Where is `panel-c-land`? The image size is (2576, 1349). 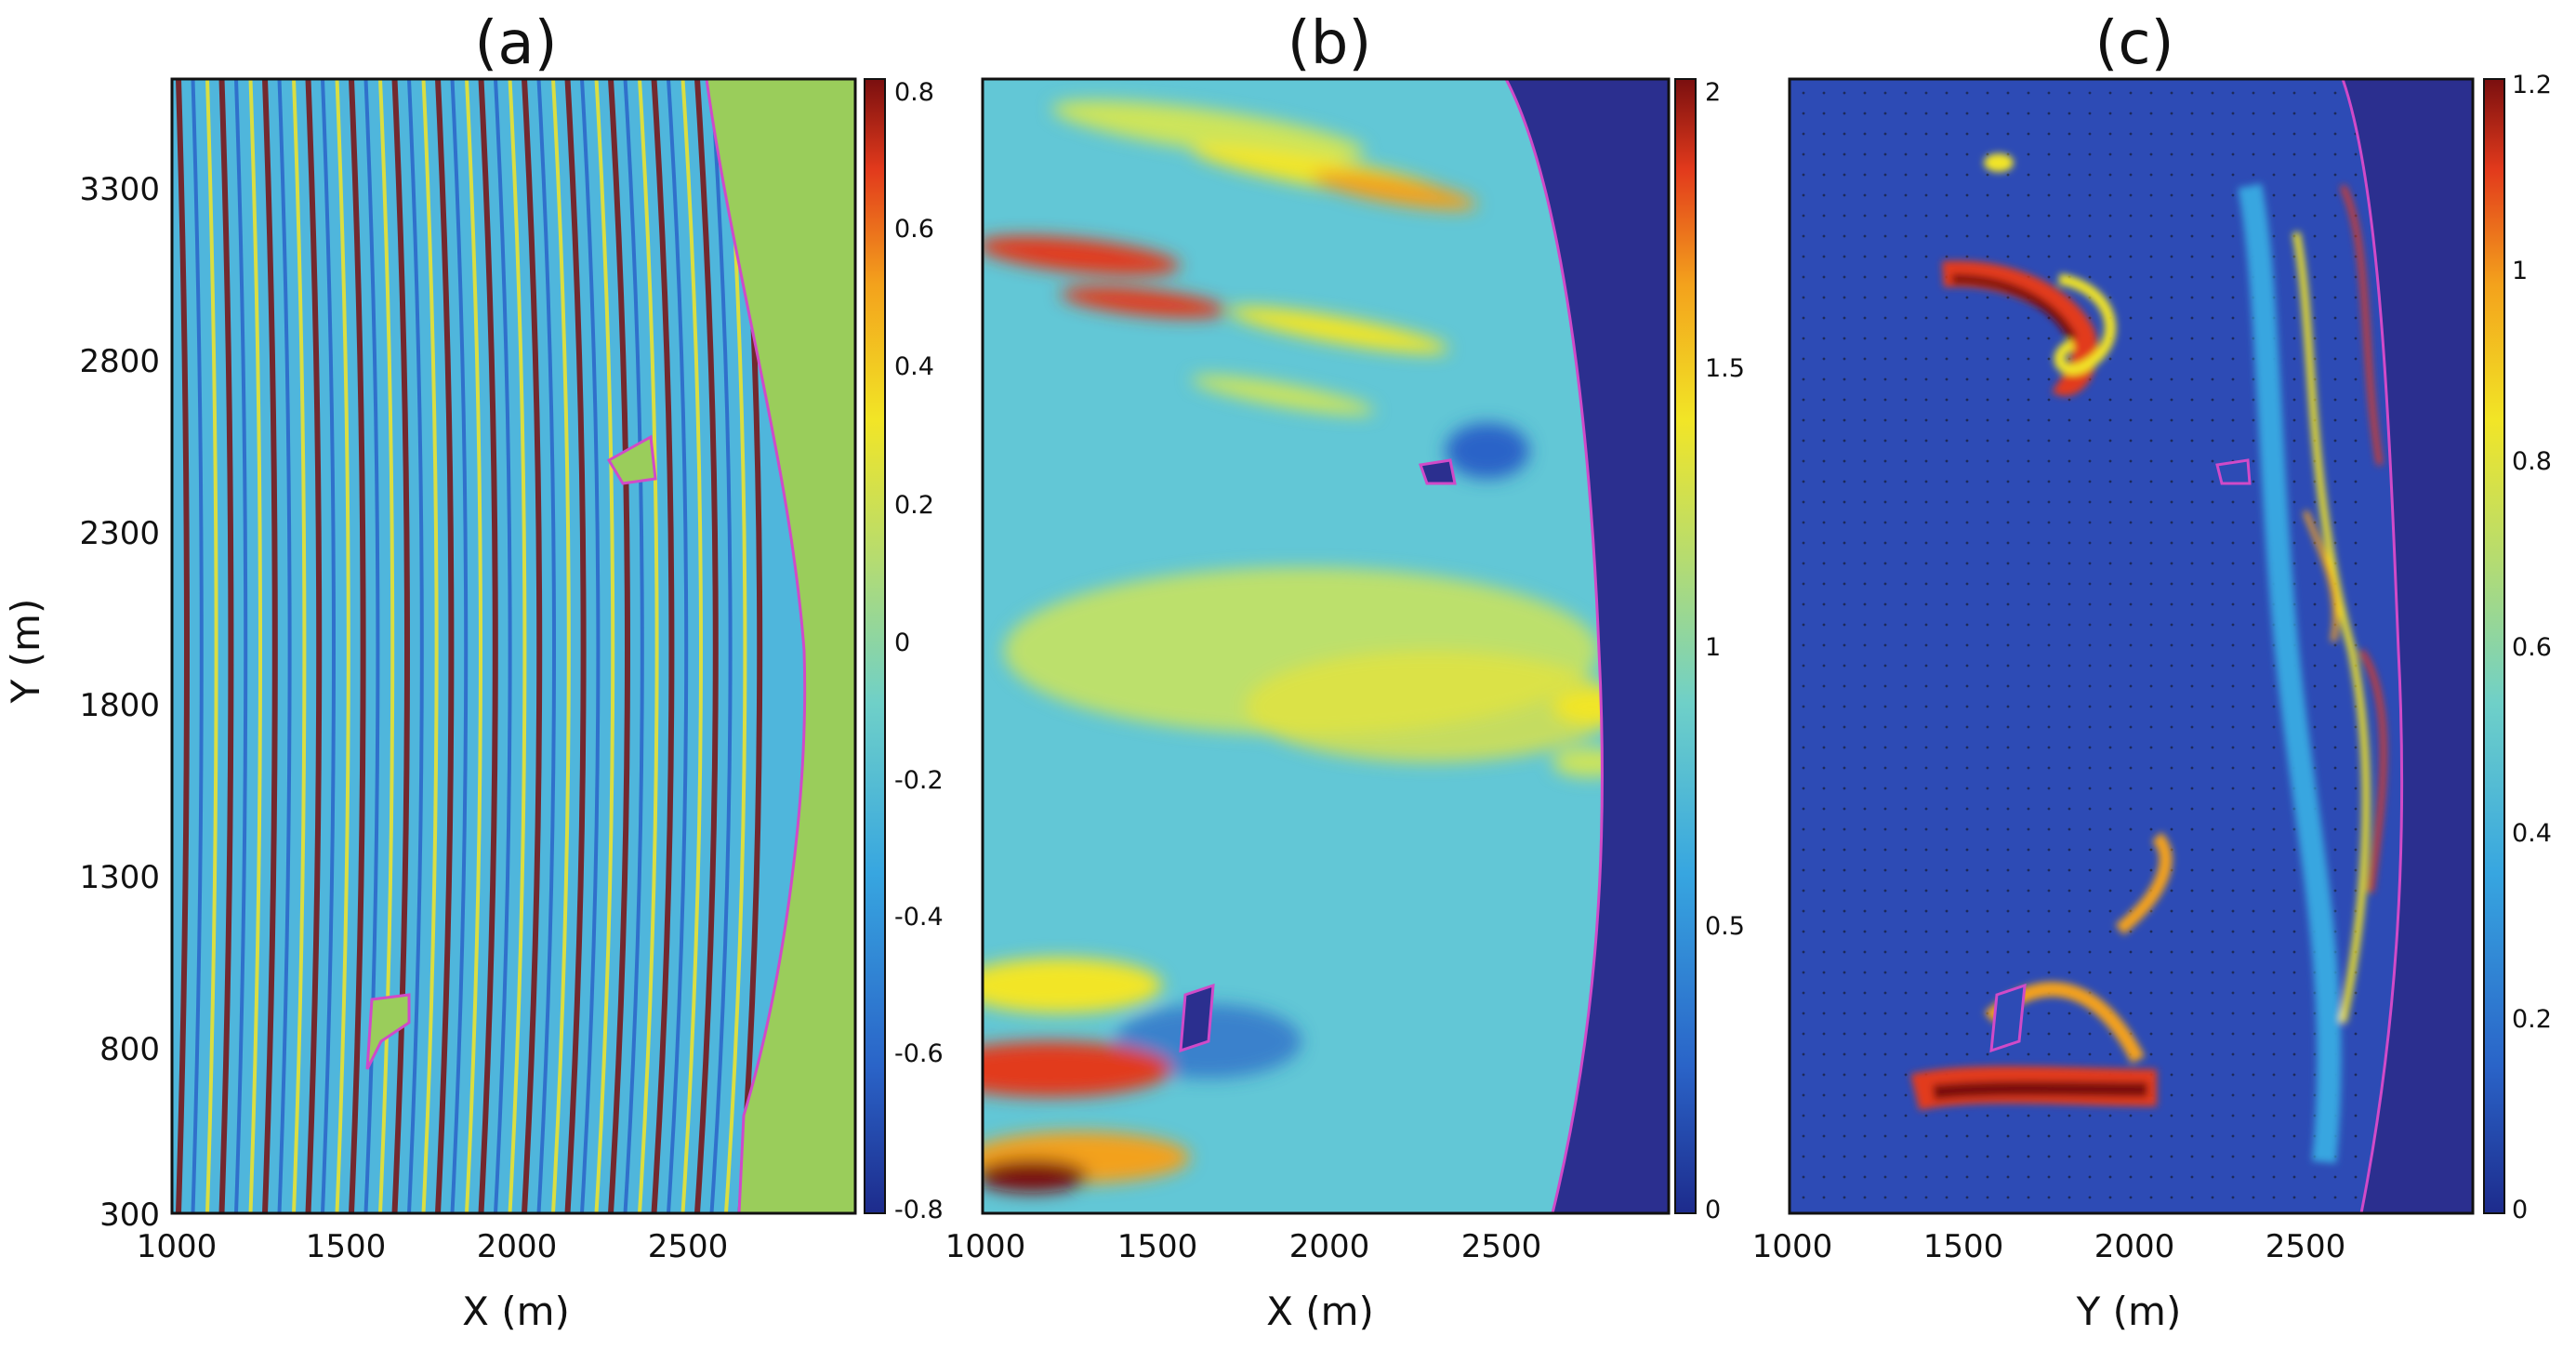
panel-c-land is located at coordinates (2408, 646).